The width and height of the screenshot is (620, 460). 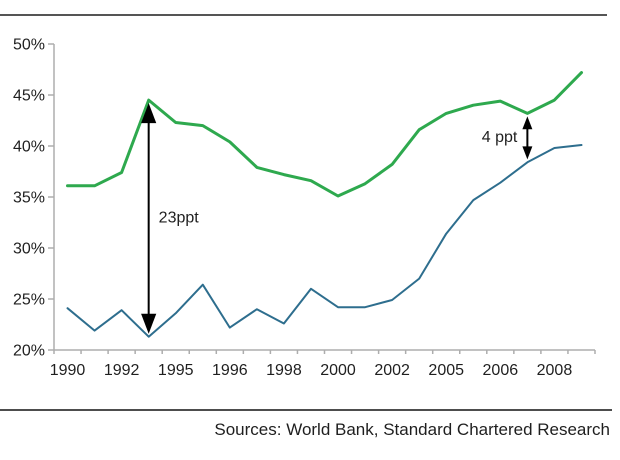 I want to click on y-tick-label: 30%, so click(x=29, y=249).